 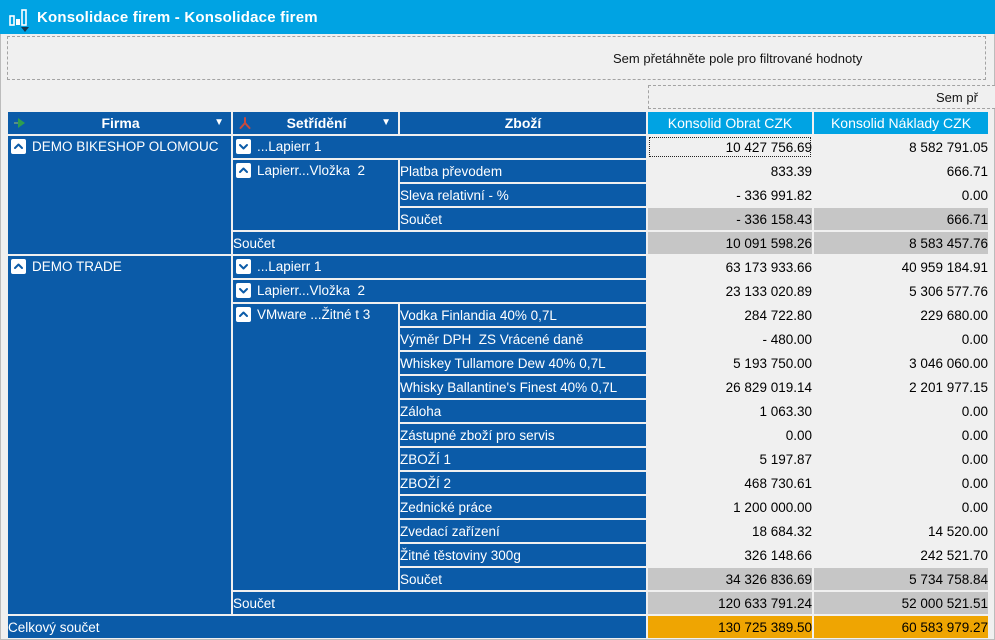 What do you see at coordinates (460, 555) in the screenshot?
I see `row-label: Žitné těstoviny 300g` at bounding box center [460, 555].